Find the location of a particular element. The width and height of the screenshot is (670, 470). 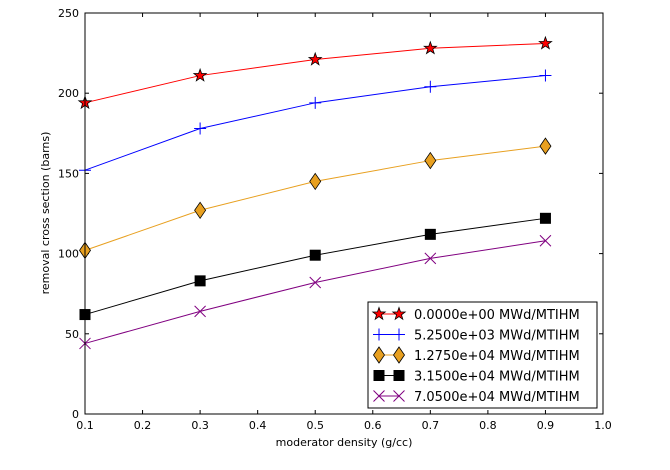

x-tick-label: 0.8 is located at coordinates (488, 425).